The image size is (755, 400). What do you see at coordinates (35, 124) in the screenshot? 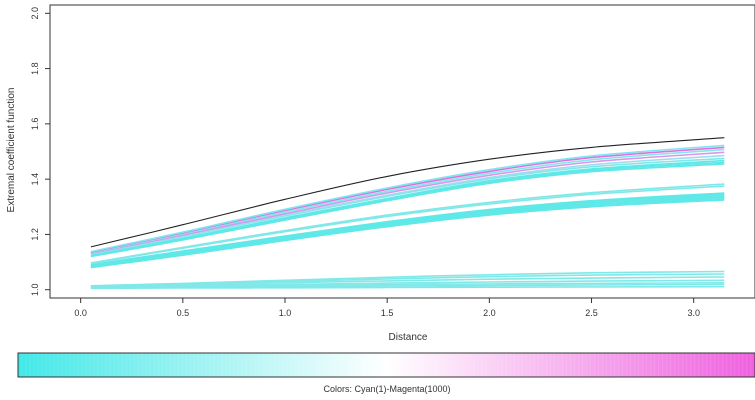
I see `y-tick-label-3: 1.6` at bounding box center [35, 124].